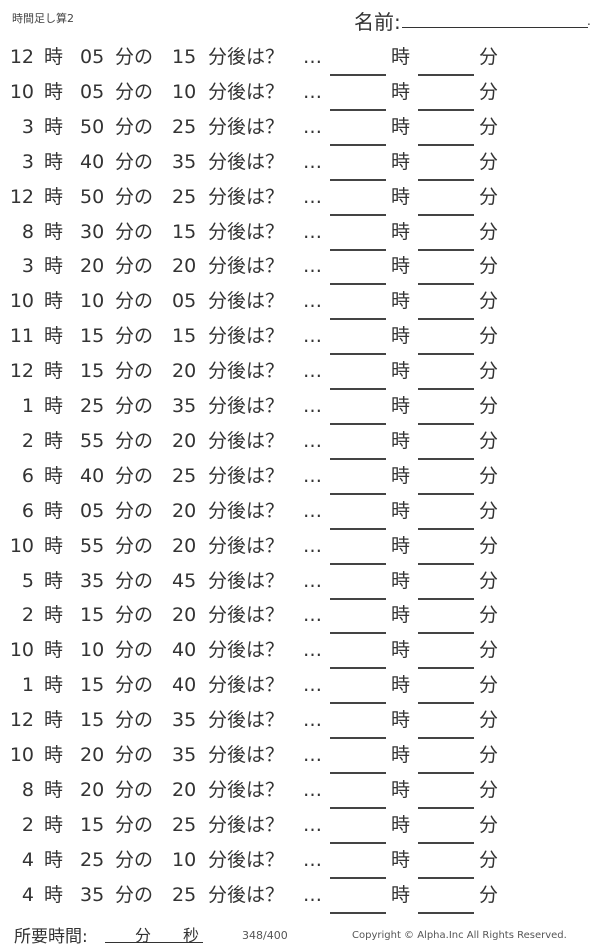 The width and height of the screenshot is (600, 949). I want to click on name-label: 名前:, so click(377, 22).